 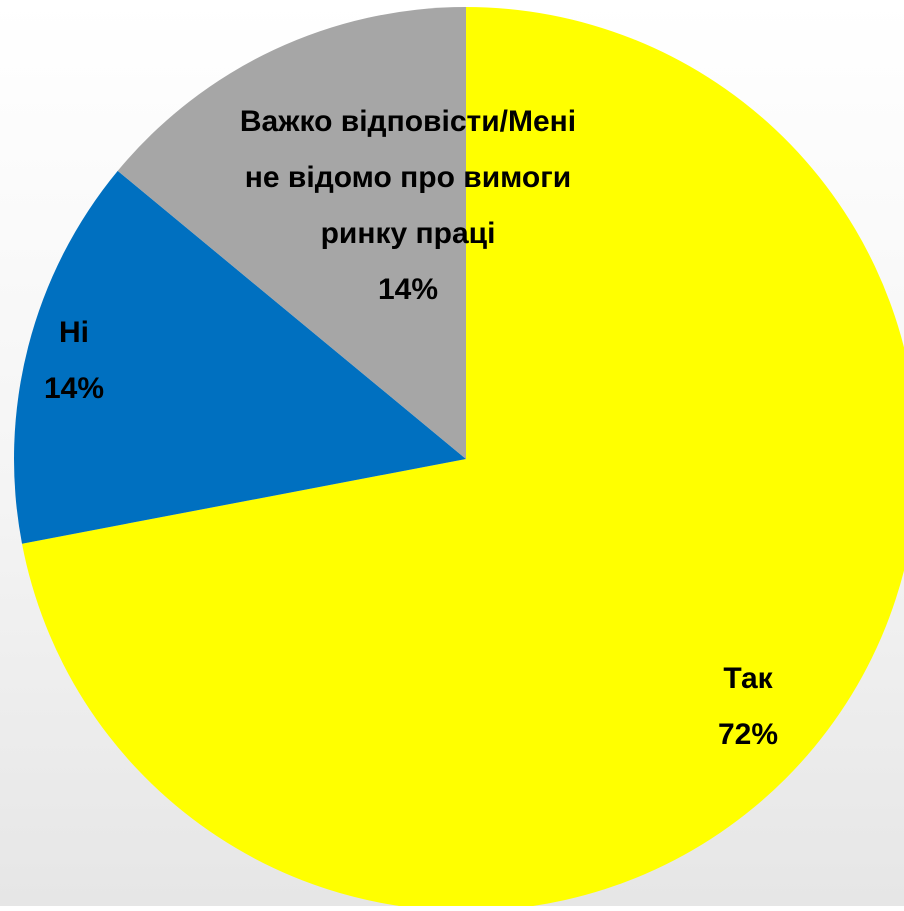 I want to click on slice-no-label-line: Ні, so click(x=74, y=332).